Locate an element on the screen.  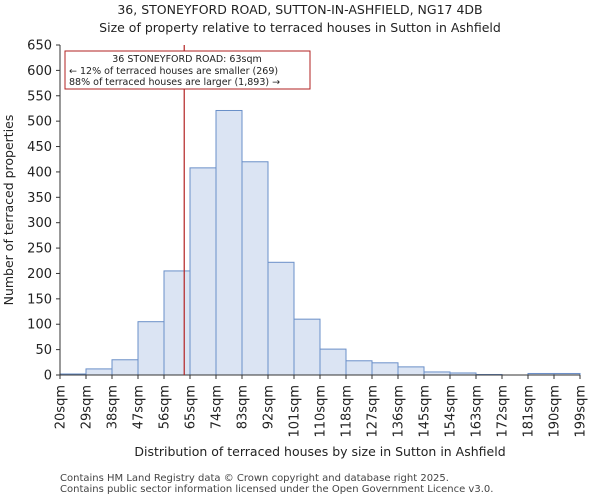
bar-110sqm is located at coordinates (333, 362).